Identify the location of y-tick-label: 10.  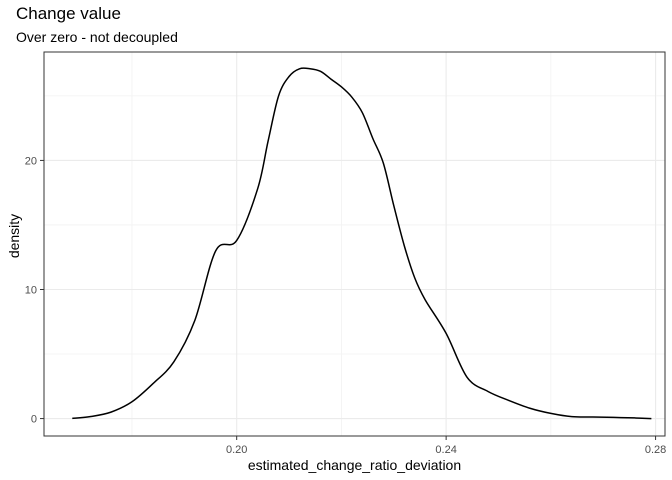
(31, 290).